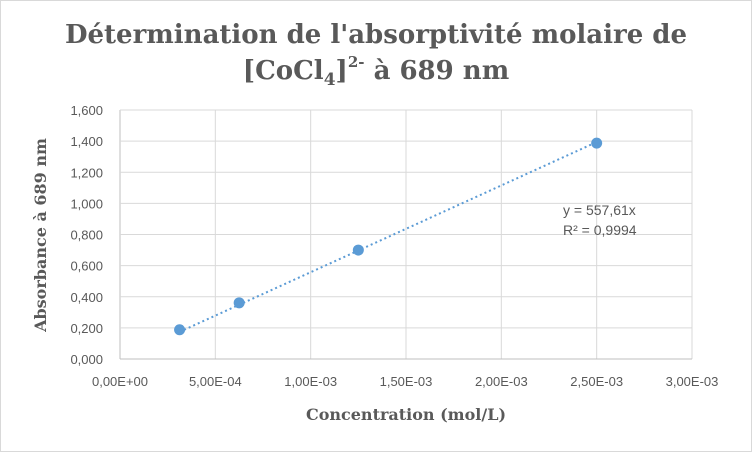 Image resolution: width=752 pixels, height=452 pixels. I want to click on x-tick-label: 0,00E+00, so click(120, 381).